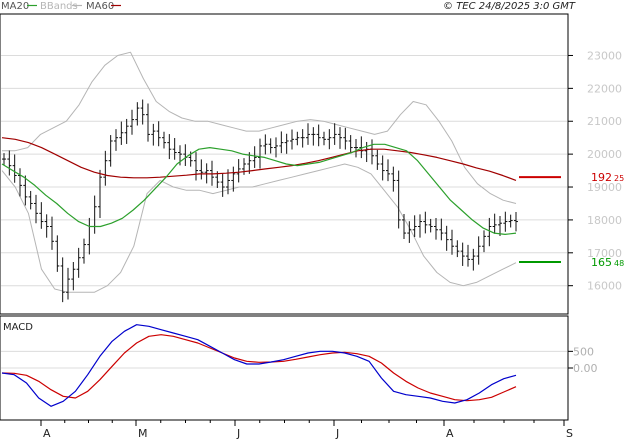 The height and width of the screenshot is (440, 627). What do you see at coordinates (585, 360) in the screenshot?
I see `macd-axis-labels: 500 0.00` at bounding box center [585, 360].